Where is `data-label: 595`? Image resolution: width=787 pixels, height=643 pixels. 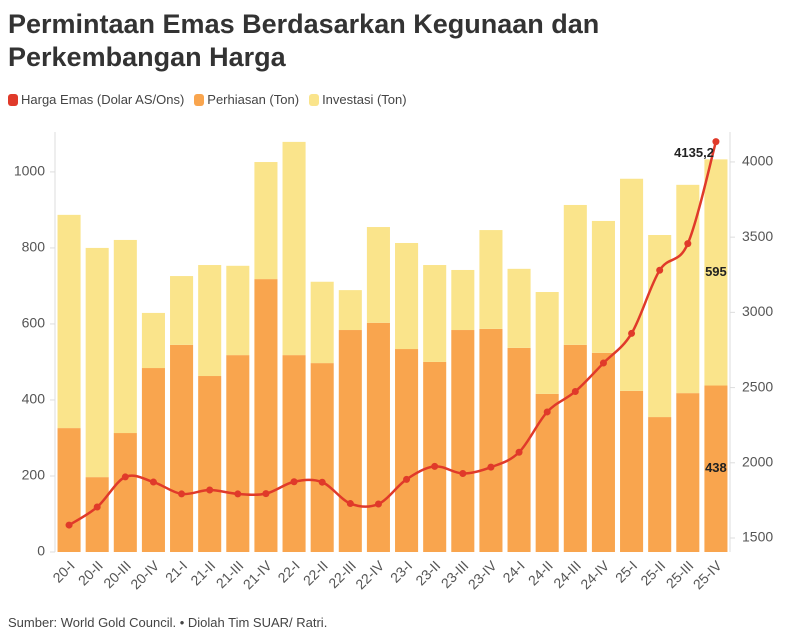
data-label: 595 is located at coordinates (716, 271).